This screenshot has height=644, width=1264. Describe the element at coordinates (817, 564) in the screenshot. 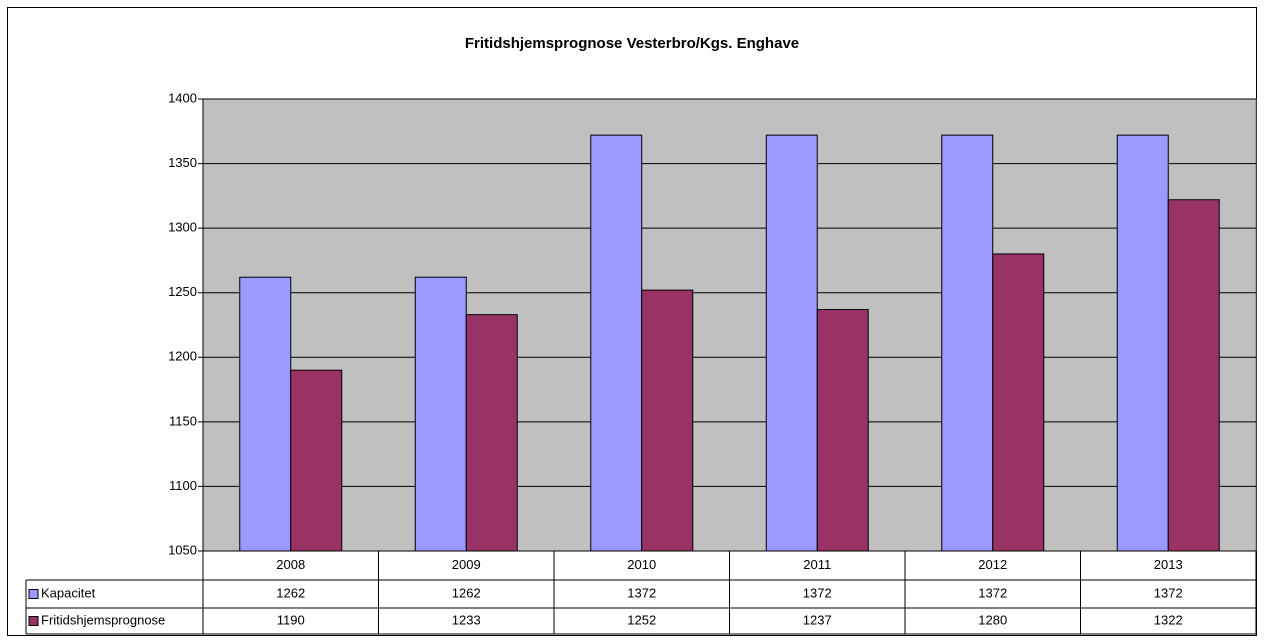

I see `x-tick-label: 2011` at that location.